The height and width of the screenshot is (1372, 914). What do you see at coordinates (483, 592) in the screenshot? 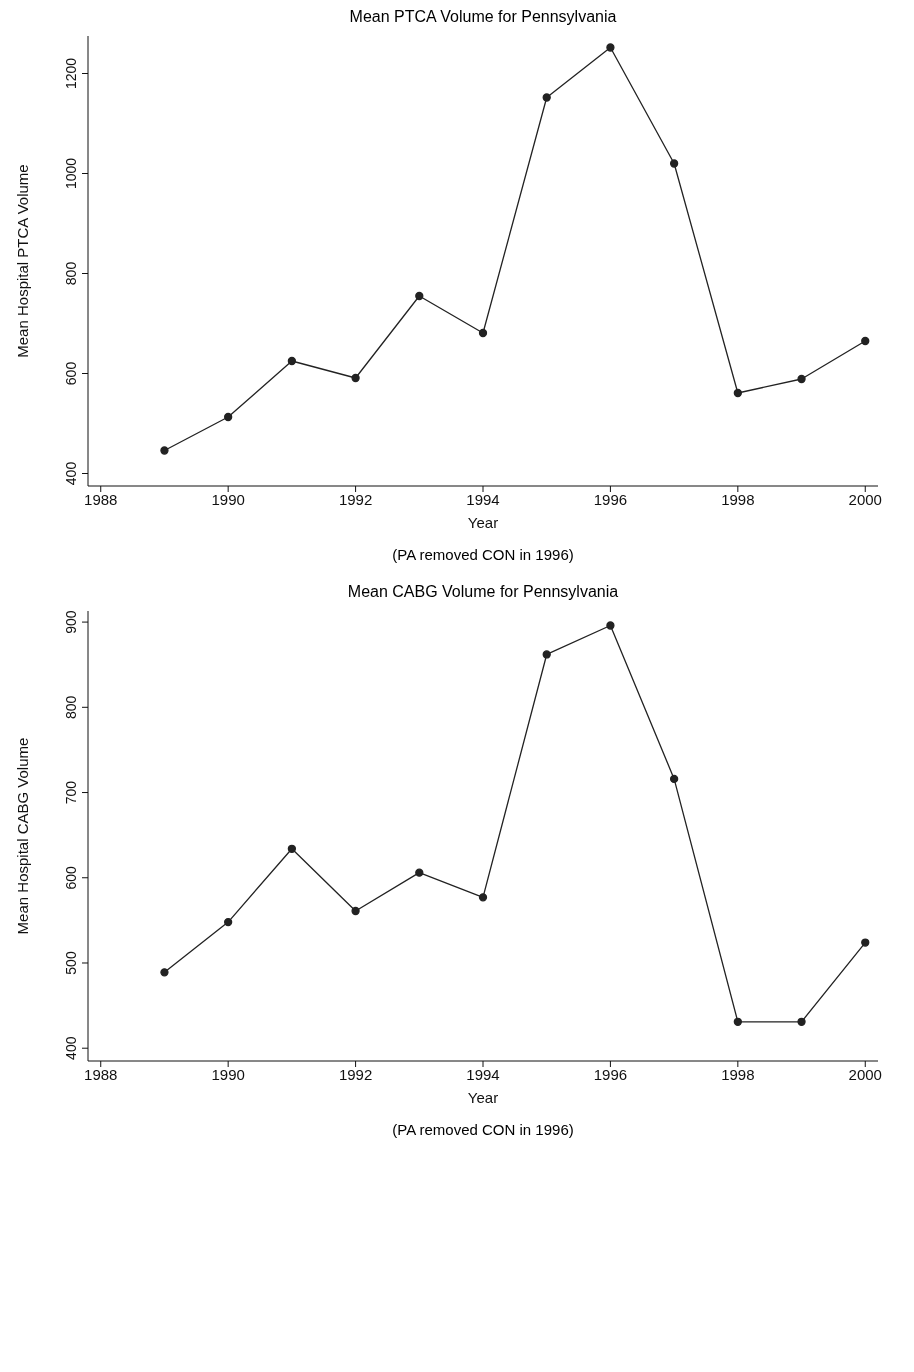
I see `chart-title: Mean CABG Volume for Pennsylvania` at bounding box center [483, 592].